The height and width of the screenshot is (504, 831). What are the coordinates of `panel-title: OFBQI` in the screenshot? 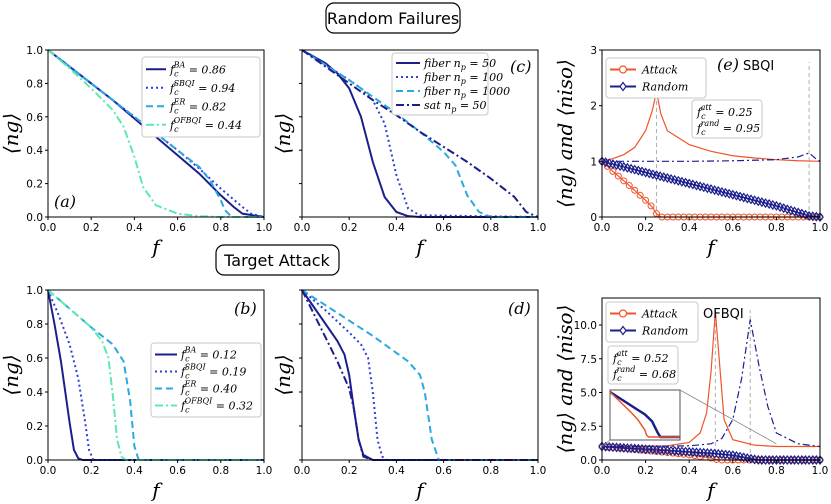 It's located at (723, 314).